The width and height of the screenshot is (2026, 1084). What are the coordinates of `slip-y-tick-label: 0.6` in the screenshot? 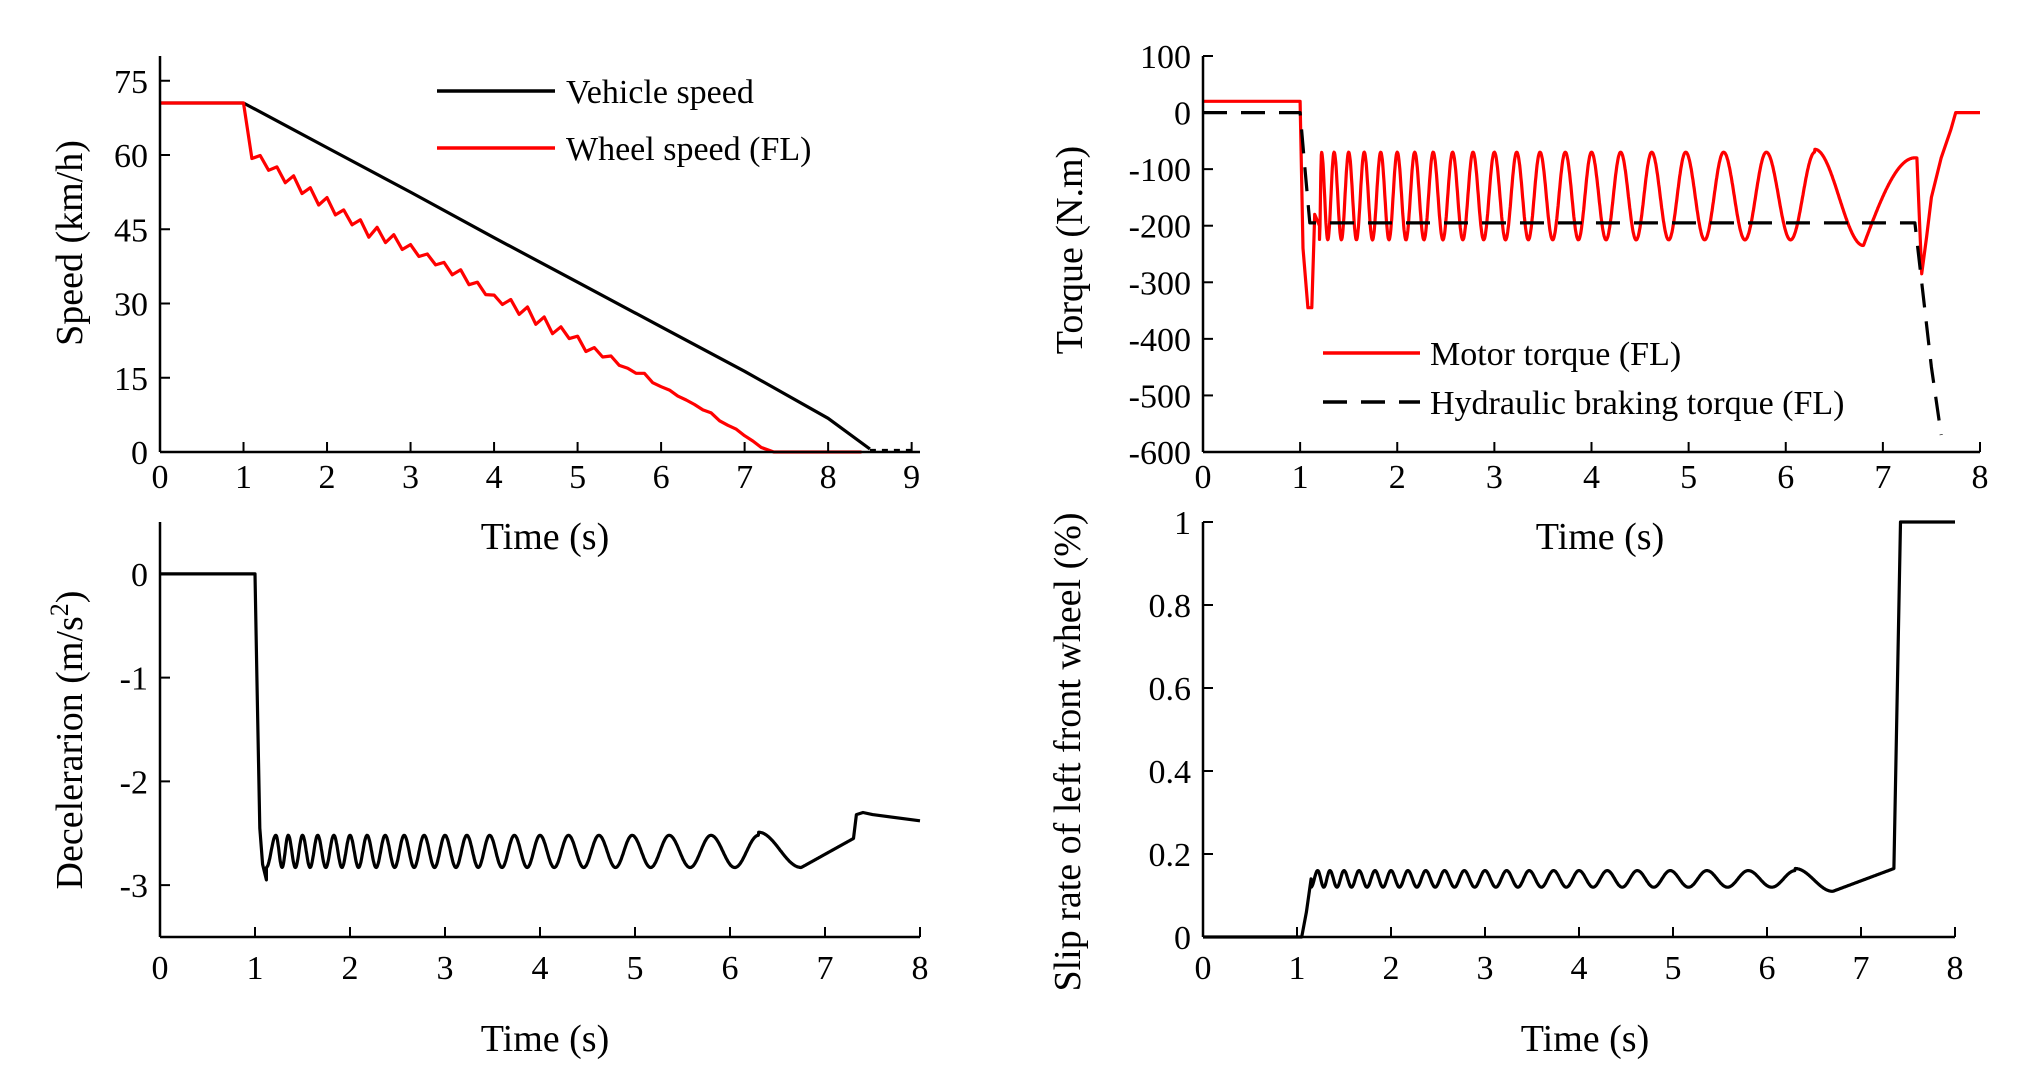 It's located at (1170, 689).